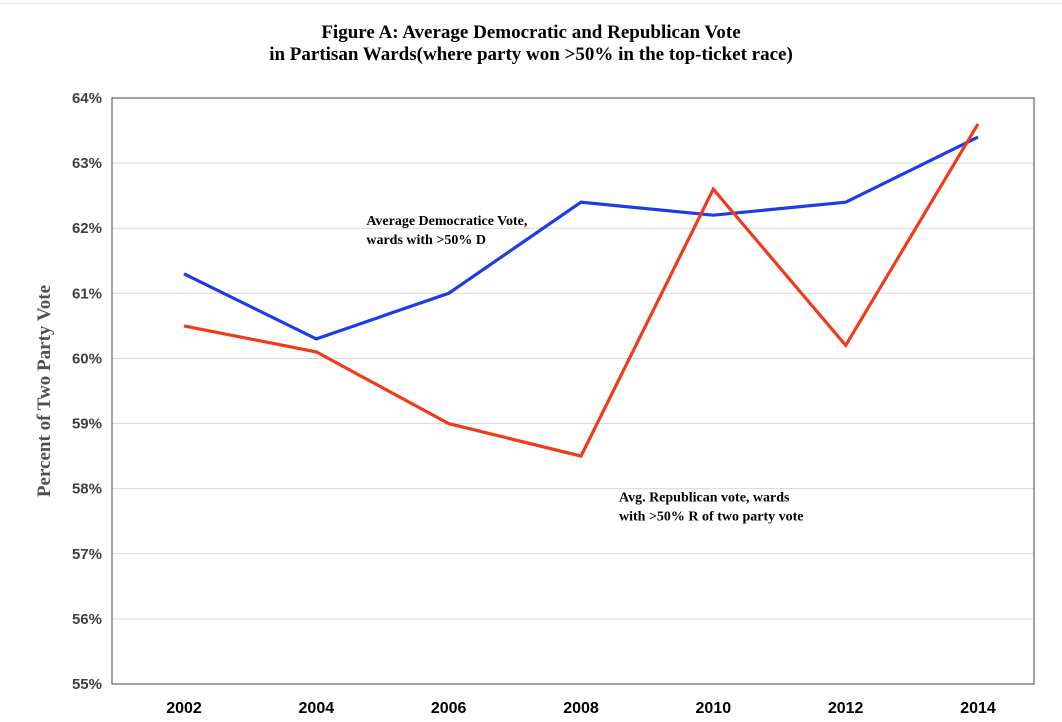 The image size is (1062, 722). What do you see at coordinates (87, 391) in the screenshot?
I see `y-axis-ticks: 55% 56% 57% 58% 59% 60% 61% 62% 63% 64%` at bounding box center [87, 391].